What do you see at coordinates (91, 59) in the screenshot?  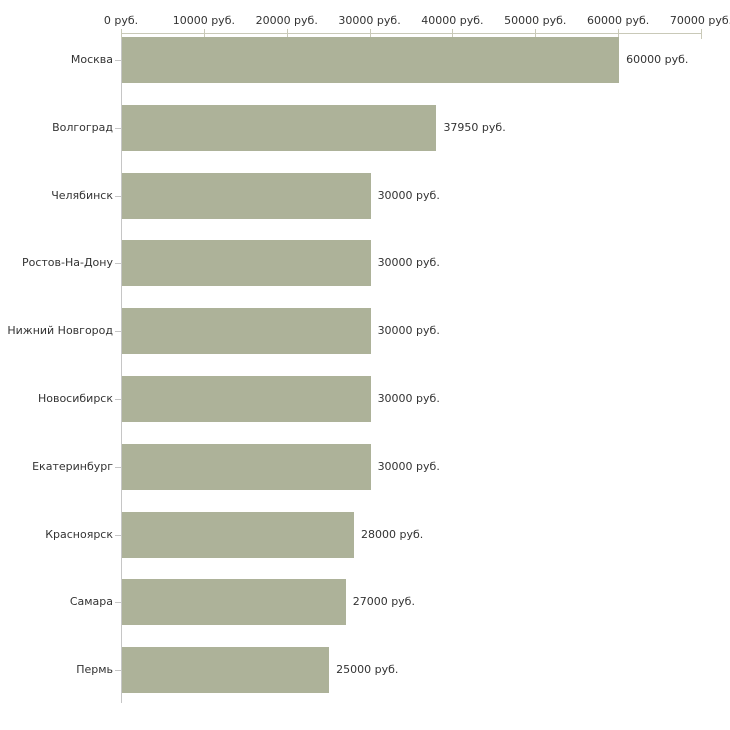 I see `category-label: Москва` at bounding box center [91, 59].